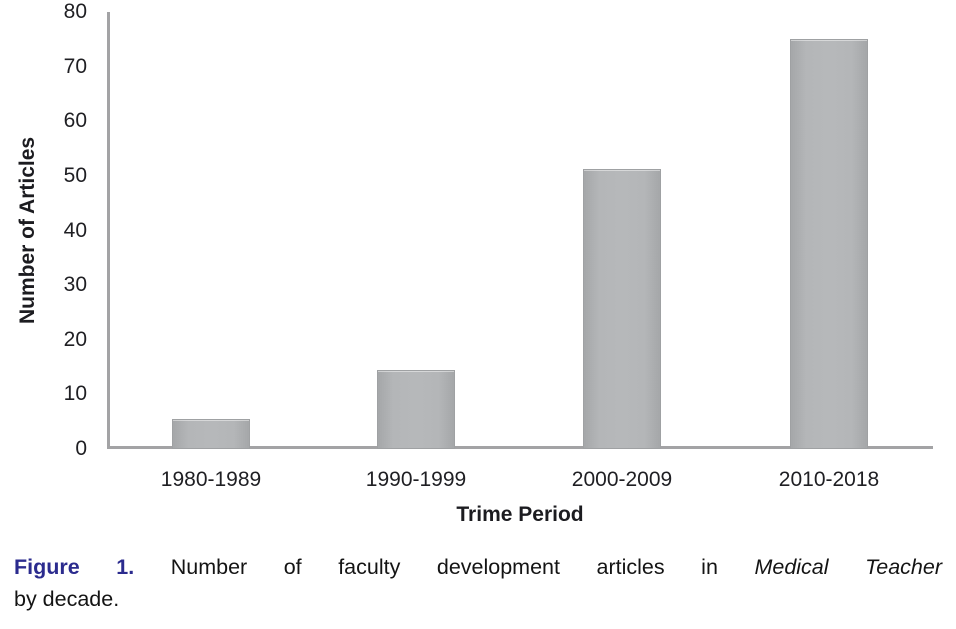 The width and height of the screenshot is (956, 629). Describe the element at coordinates (75, 175) in the screenshot. I see `y-tick-50: 50` at that location.